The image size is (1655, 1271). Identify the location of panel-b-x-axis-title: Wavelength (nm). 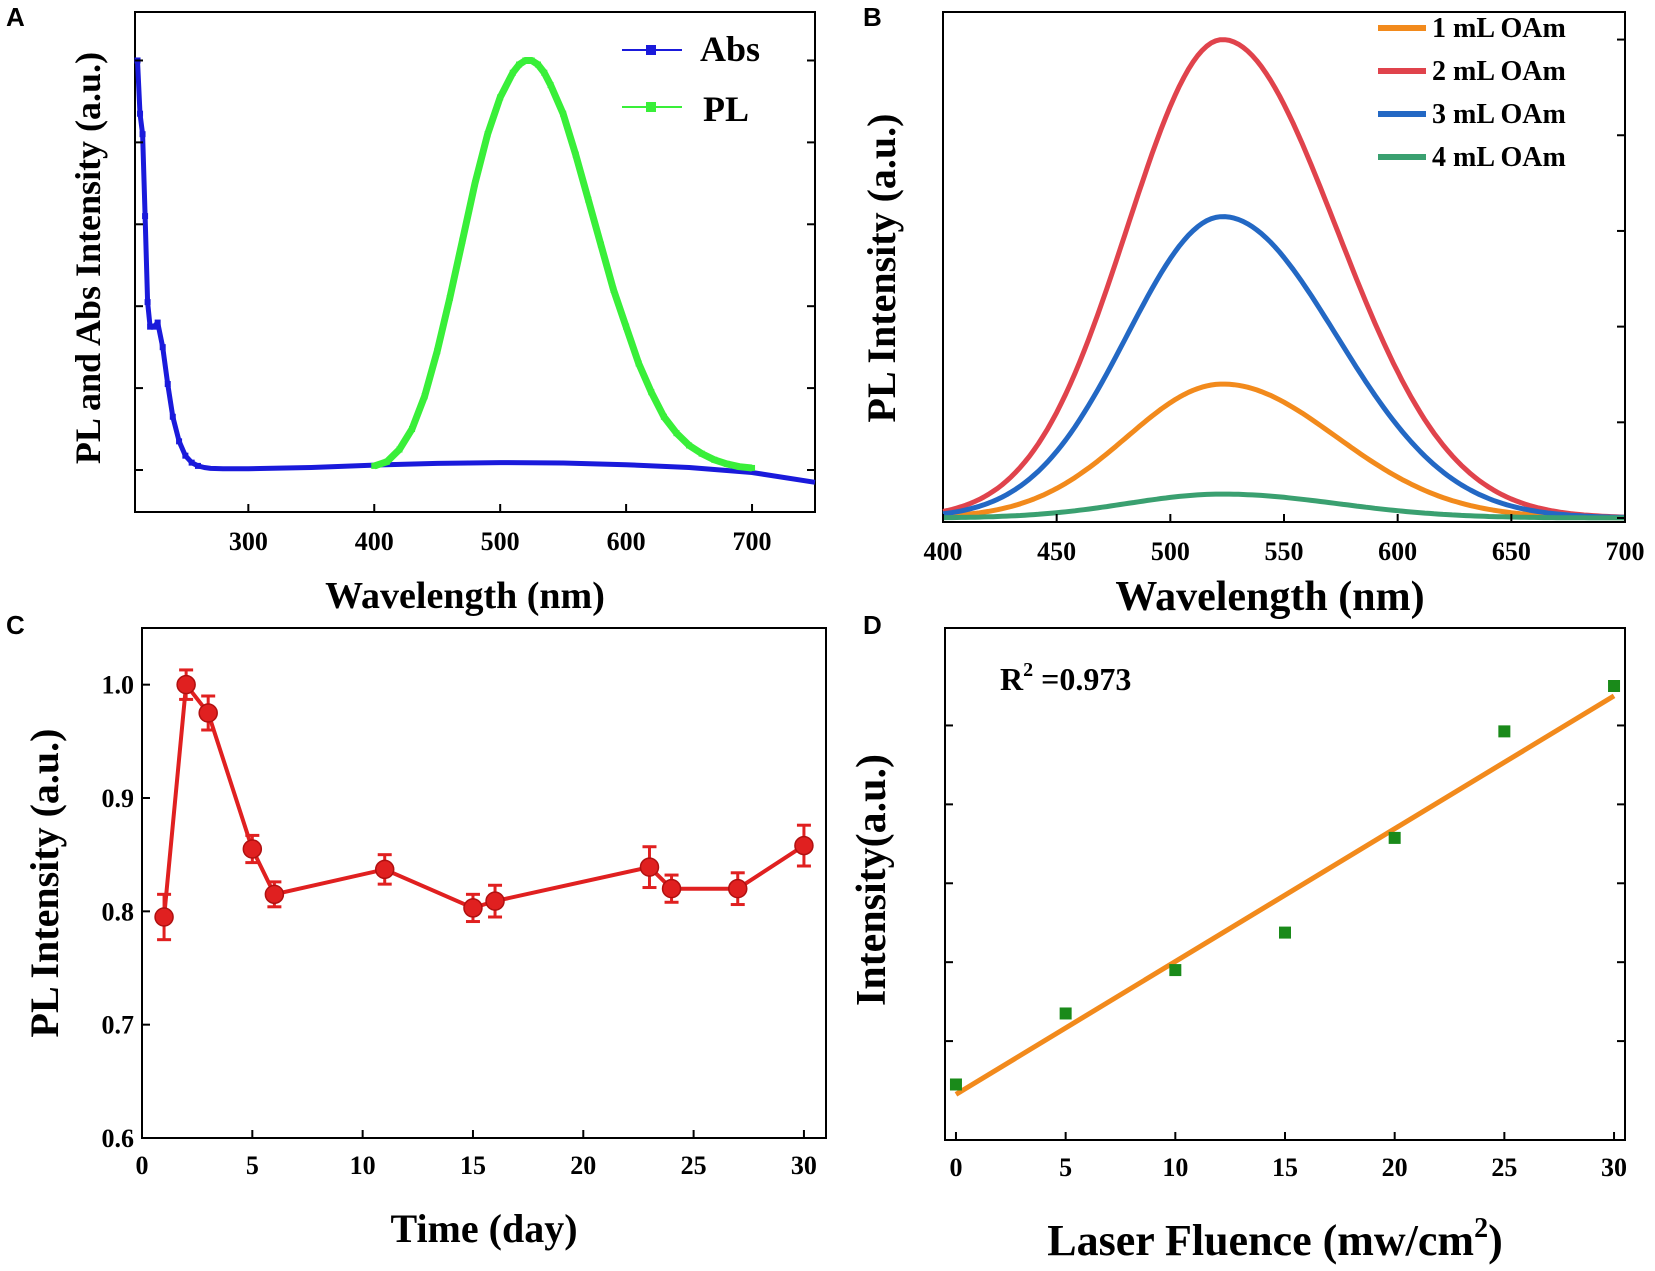
(1269, 597).